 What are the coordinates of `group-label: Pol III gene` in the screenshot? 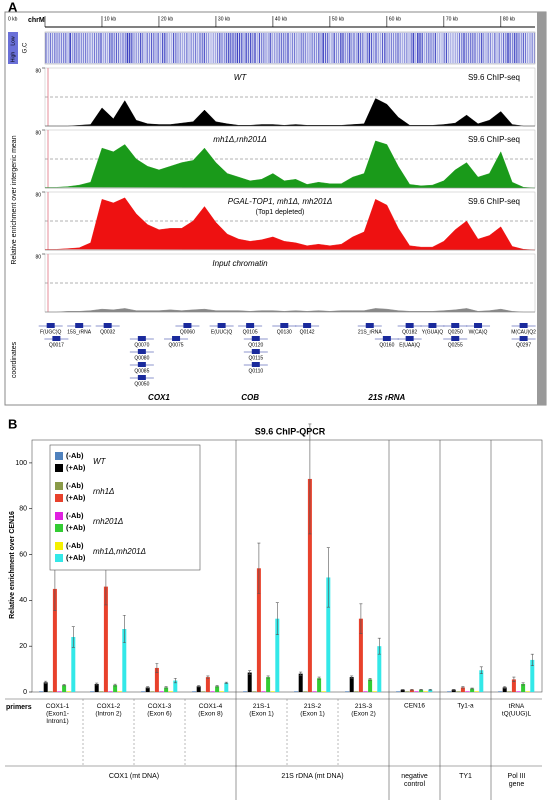 It's located at (517, 780).